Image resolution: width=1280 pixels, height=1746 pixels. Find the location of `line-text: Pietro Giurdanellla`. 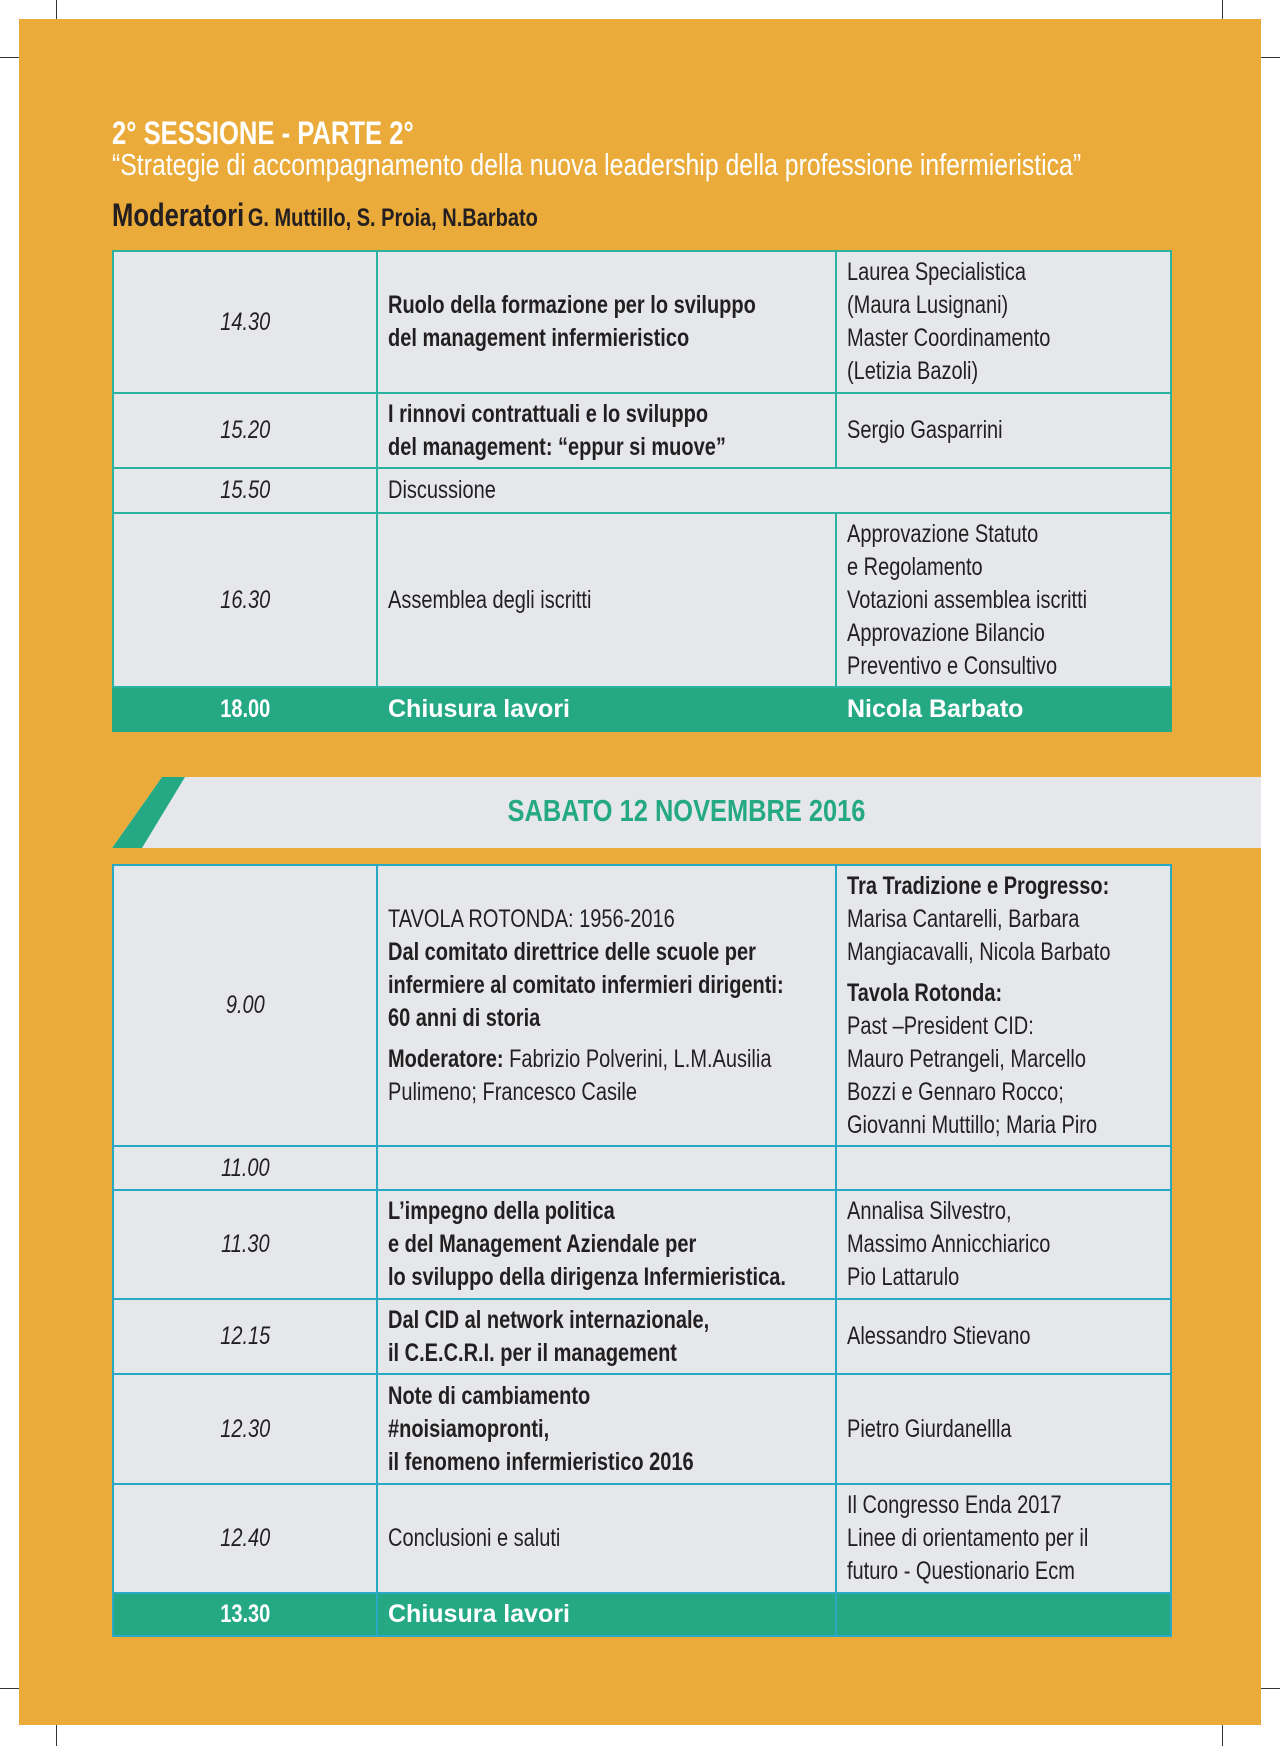

line-text: Pietro Giurdanellla is located at coordinates (929, 1428).